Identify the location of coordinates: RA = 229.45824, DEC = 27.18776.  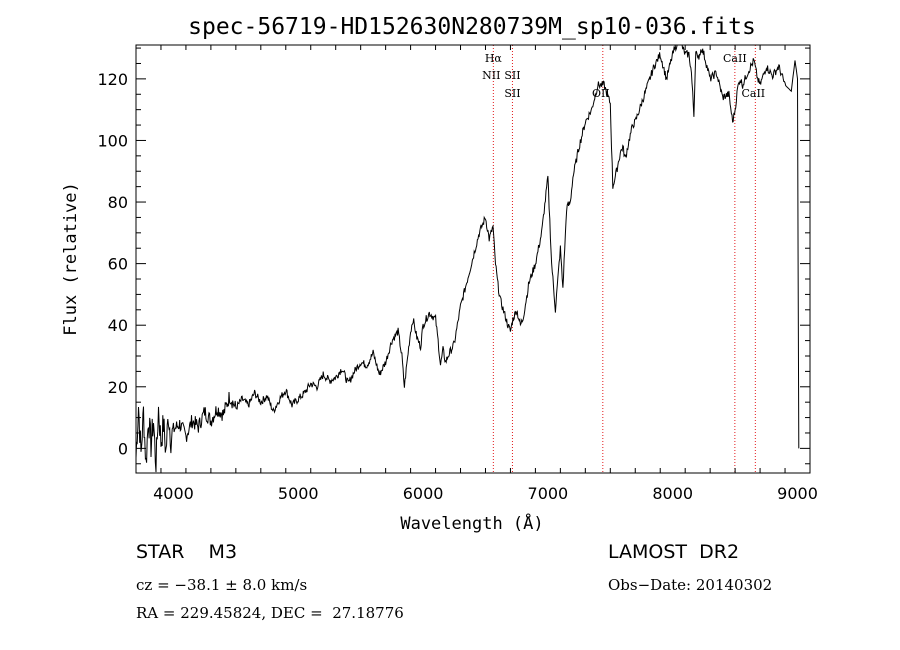
(270, 613).